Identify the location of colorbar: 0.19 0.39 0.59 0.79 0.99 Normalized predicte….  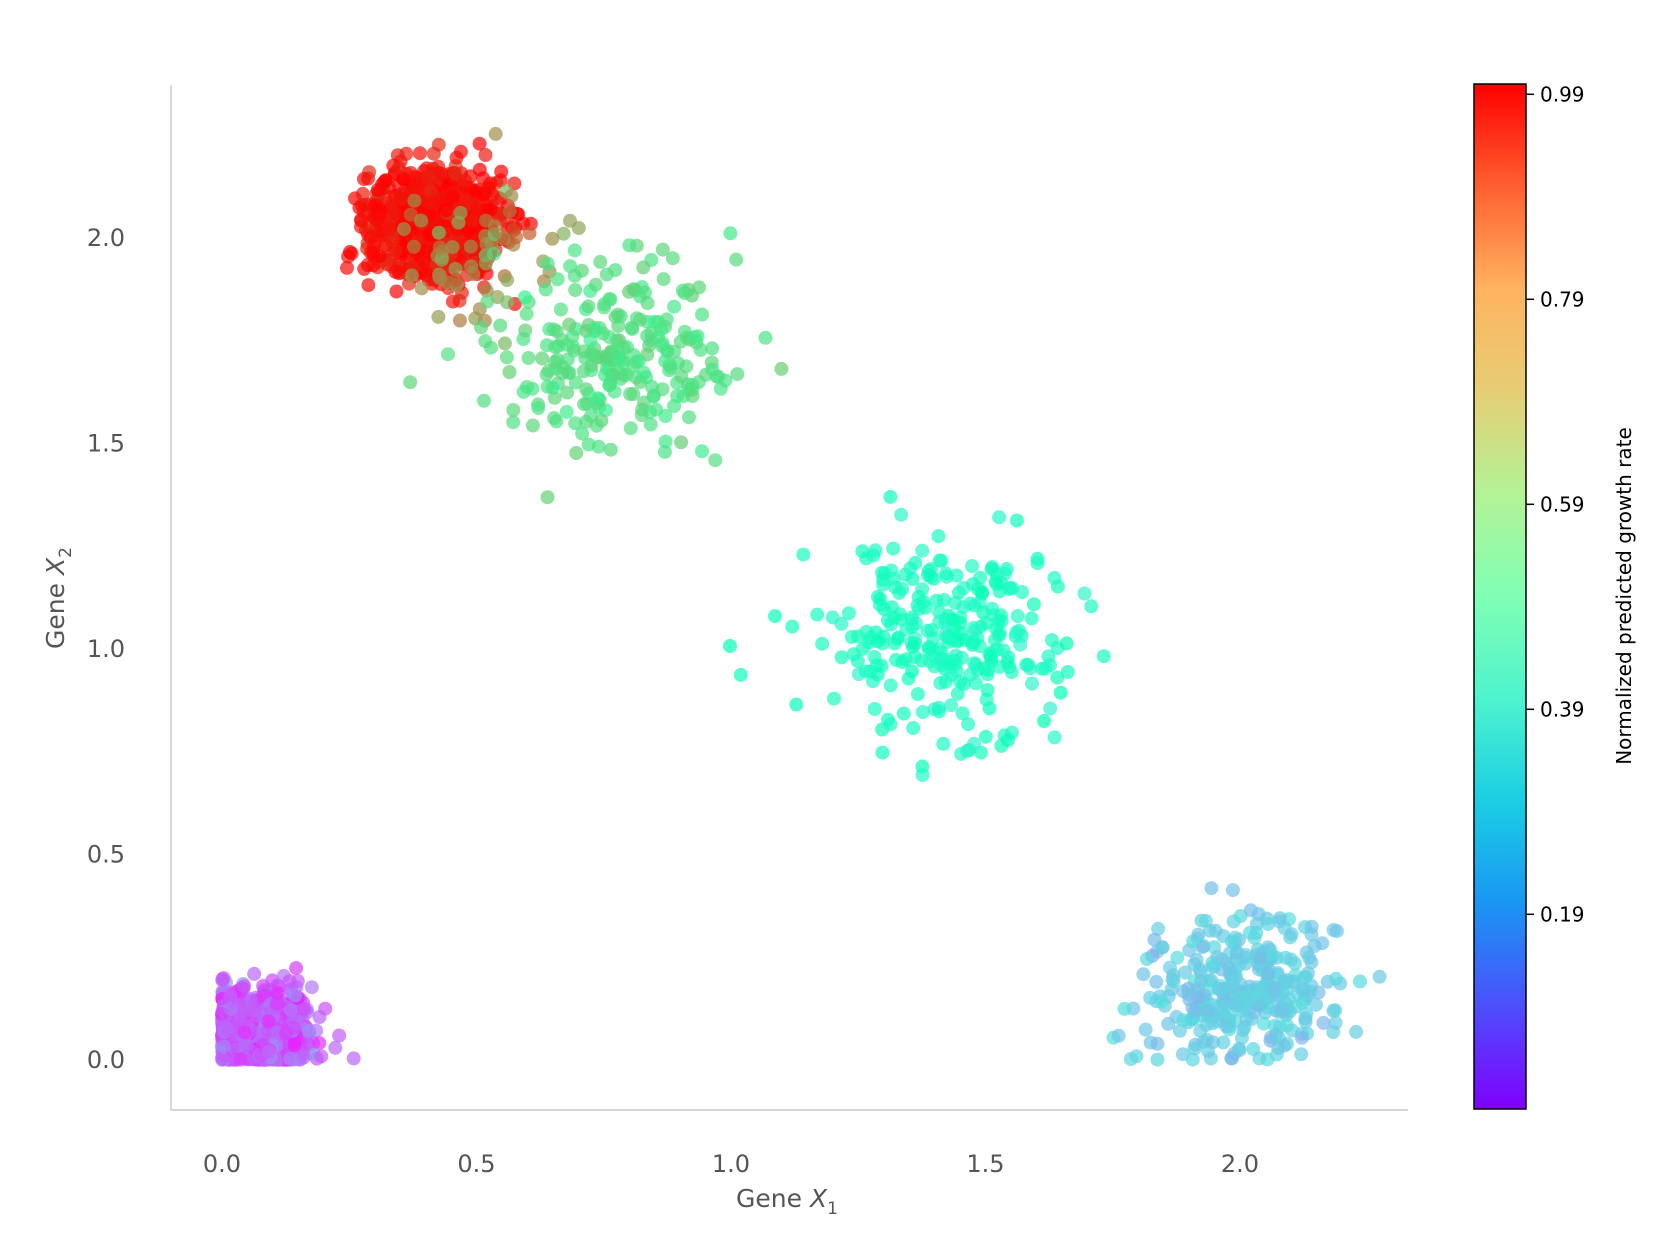
(1554, 596).